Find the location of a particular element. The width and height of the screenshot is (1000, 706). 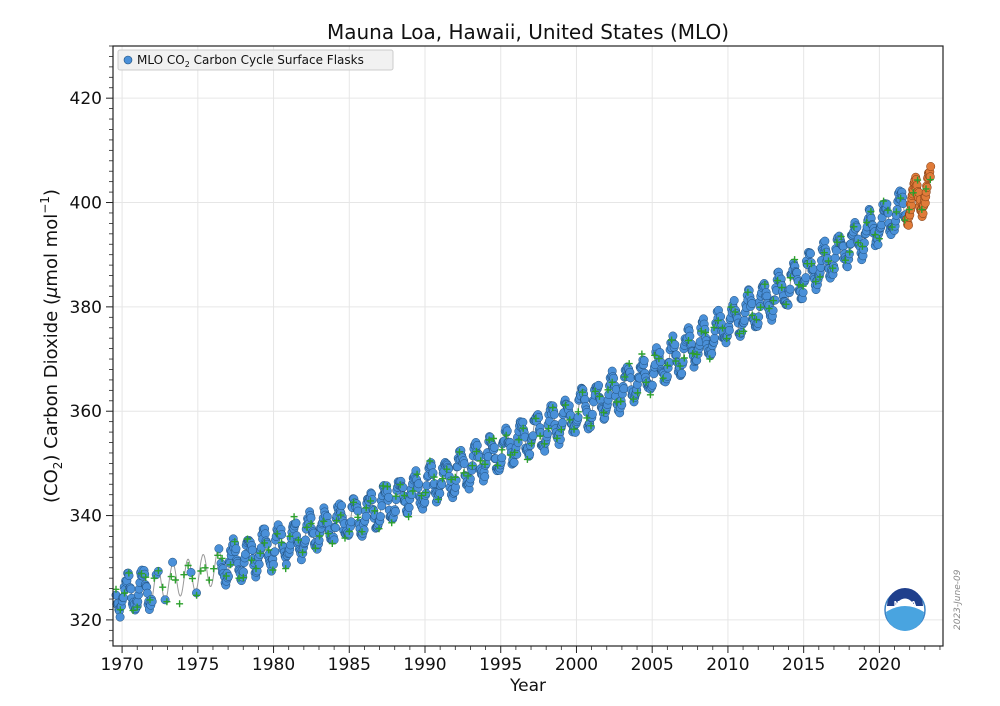

legend-box is located at coordinates (255, 60).